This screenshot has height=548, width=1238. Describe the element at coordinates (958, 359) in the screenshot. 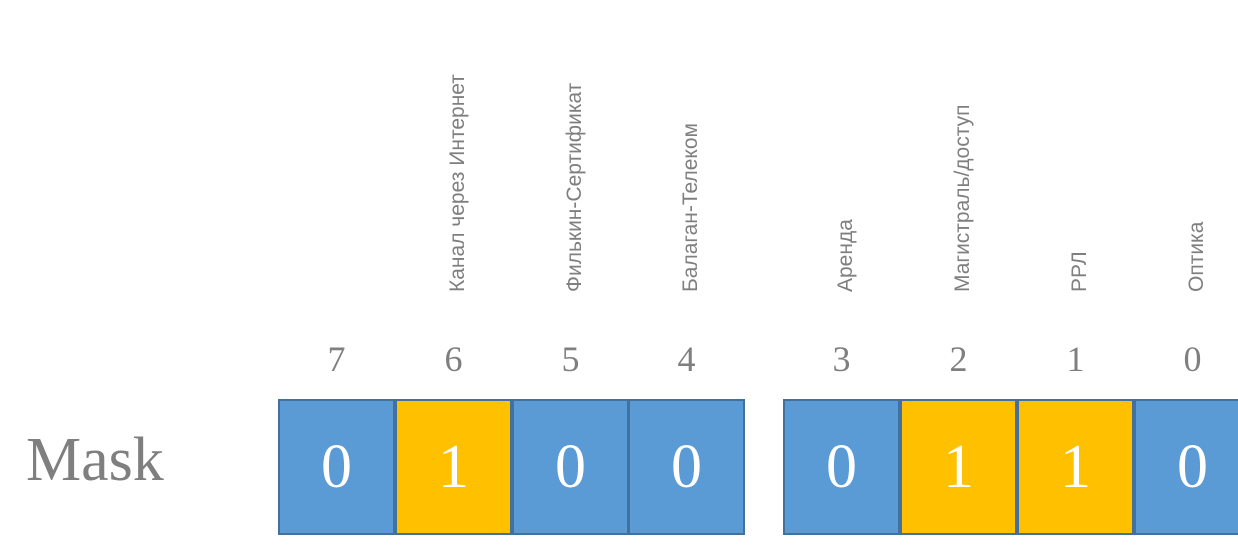

I see `bit-index: 2` at that location.